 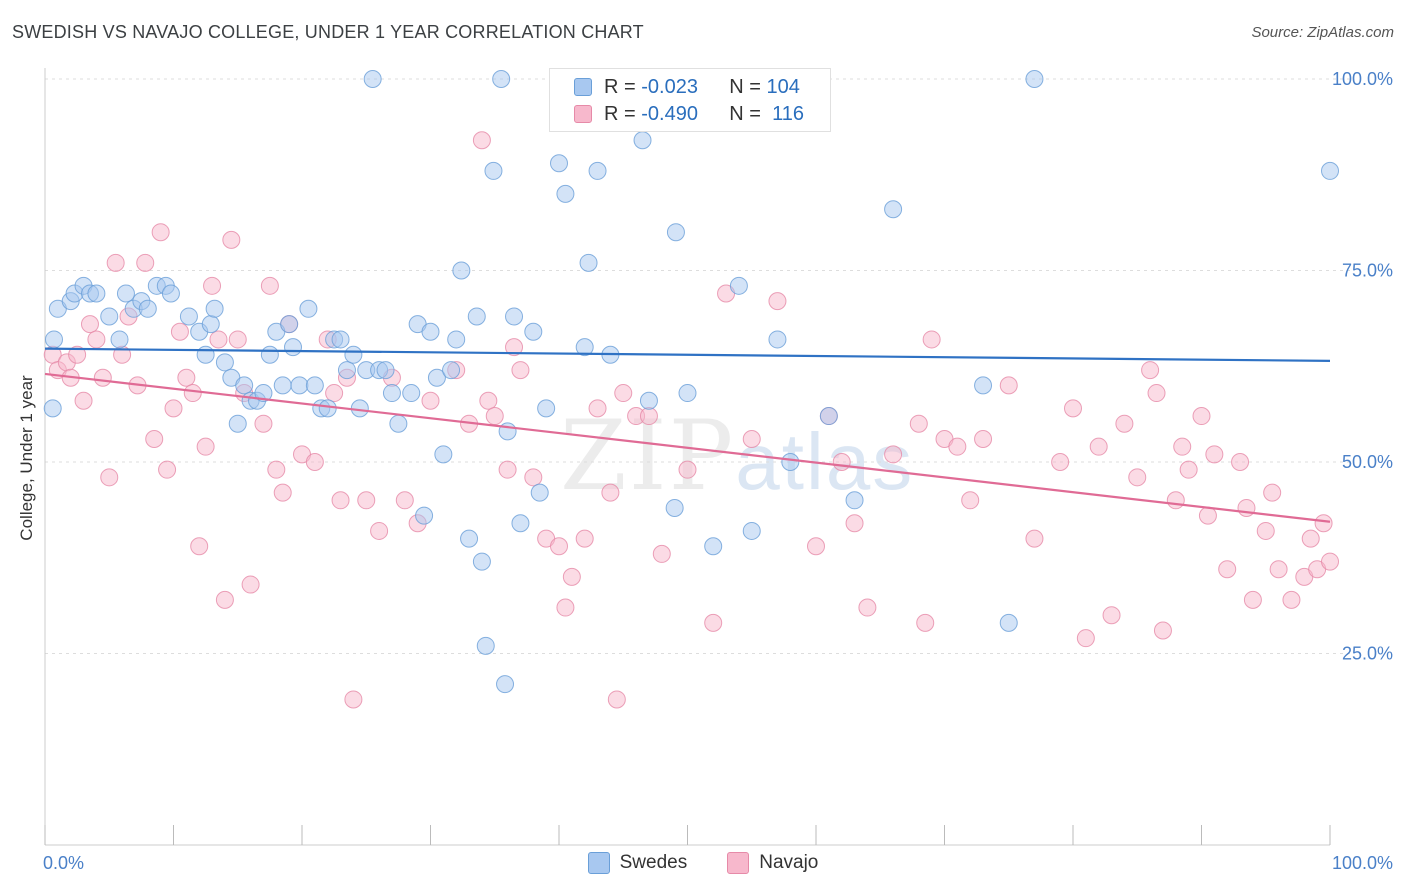 I want to click on legend-n-value: 116, so click(x=788, y=113).